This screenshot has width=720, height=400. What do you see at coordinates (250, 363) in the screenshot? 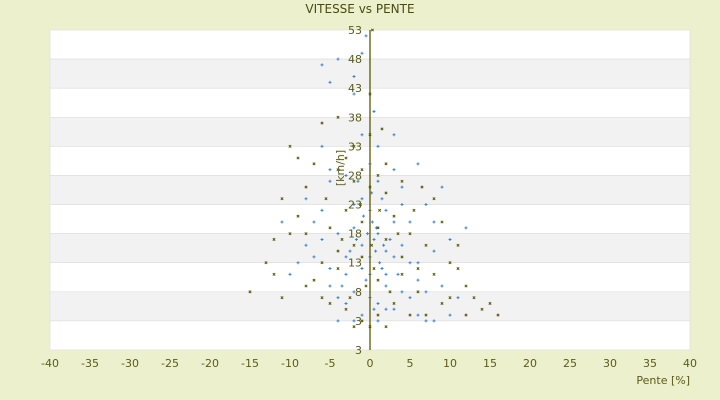
I see `x-tick-label: -15` at bounding box center [250, 363].